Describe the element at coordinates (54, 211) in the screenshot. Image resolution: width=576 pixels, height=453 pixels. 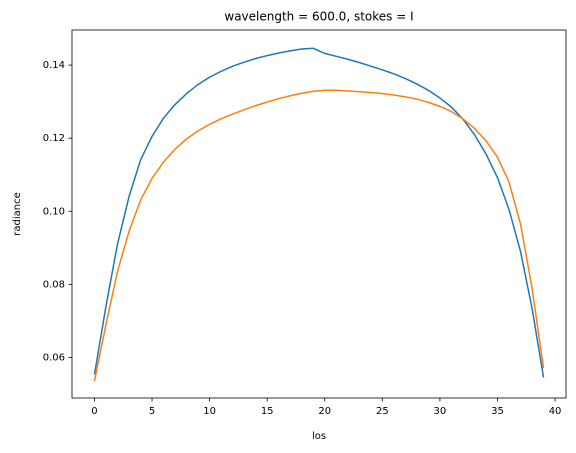
I see `y-tick-label: 0.10` at that location.